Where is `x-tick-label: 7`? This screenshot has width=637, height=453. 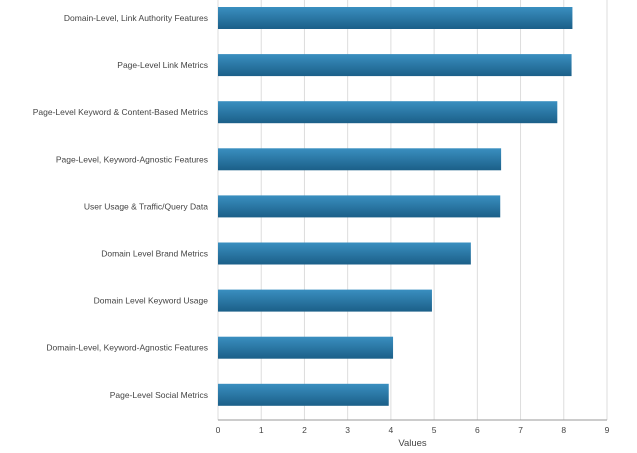
x-tick-label: 7 is located at coordinates (520, 430).